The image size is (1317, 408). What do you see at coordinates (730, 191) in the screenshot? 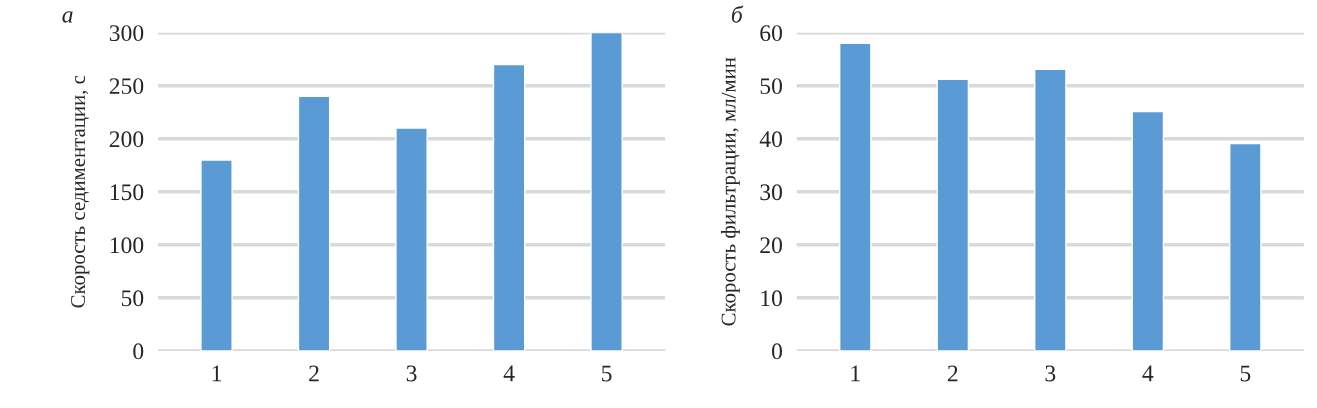
I see `y-axis-title: Скорость фильтрации, мл/мин` at bounding box center [730, 191].